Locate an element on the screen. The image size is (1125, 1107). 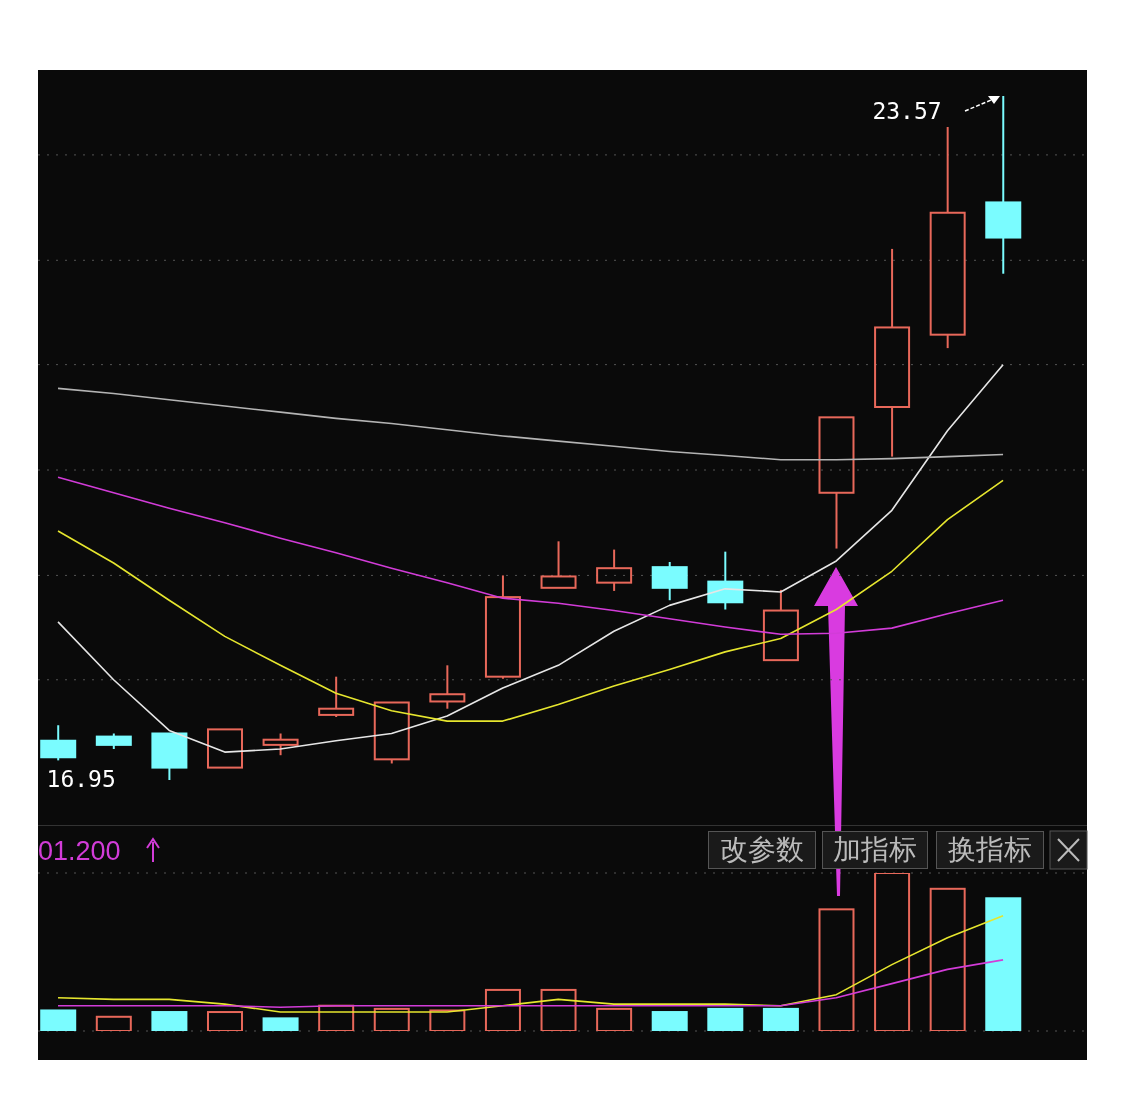
text: 换指标 is located at coordinates (990, 850).